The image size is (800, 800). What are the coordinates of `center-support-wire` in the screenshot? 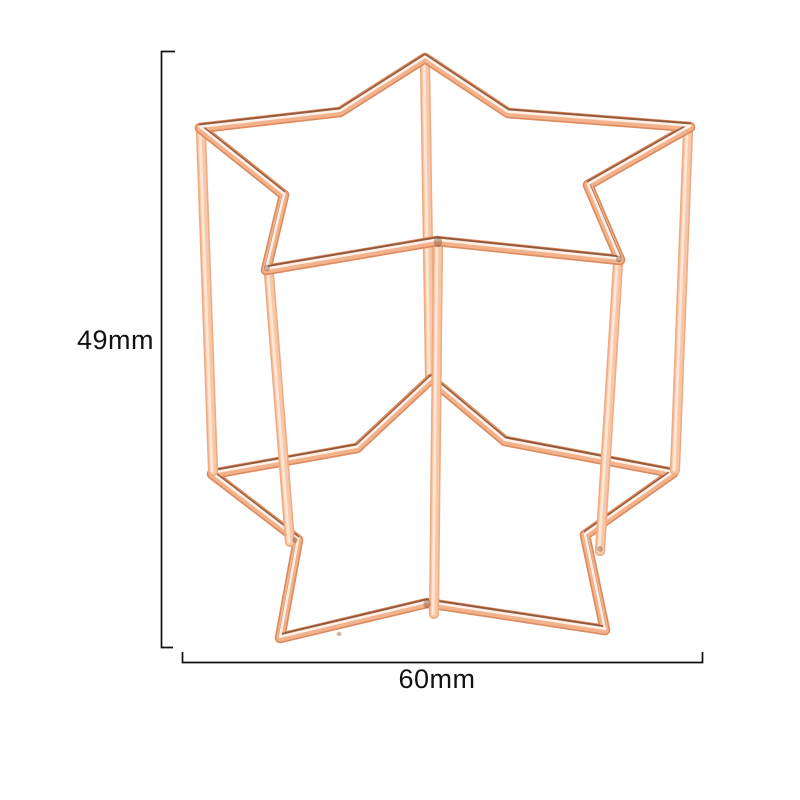 It's located at (435, 428).